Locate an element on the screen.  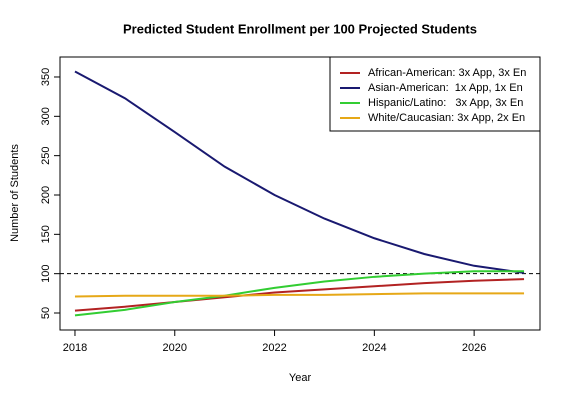
x-tick-label: 2026 is located at coordinates (474, 348).